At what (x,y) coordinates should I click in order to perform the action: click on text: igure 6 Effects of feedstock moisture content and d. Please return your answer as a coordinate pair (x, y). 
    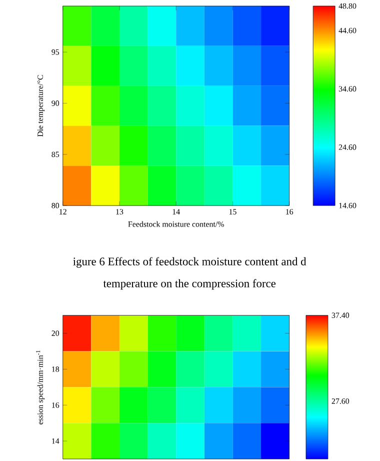
    Looking at the image, I should click on (189, 262).